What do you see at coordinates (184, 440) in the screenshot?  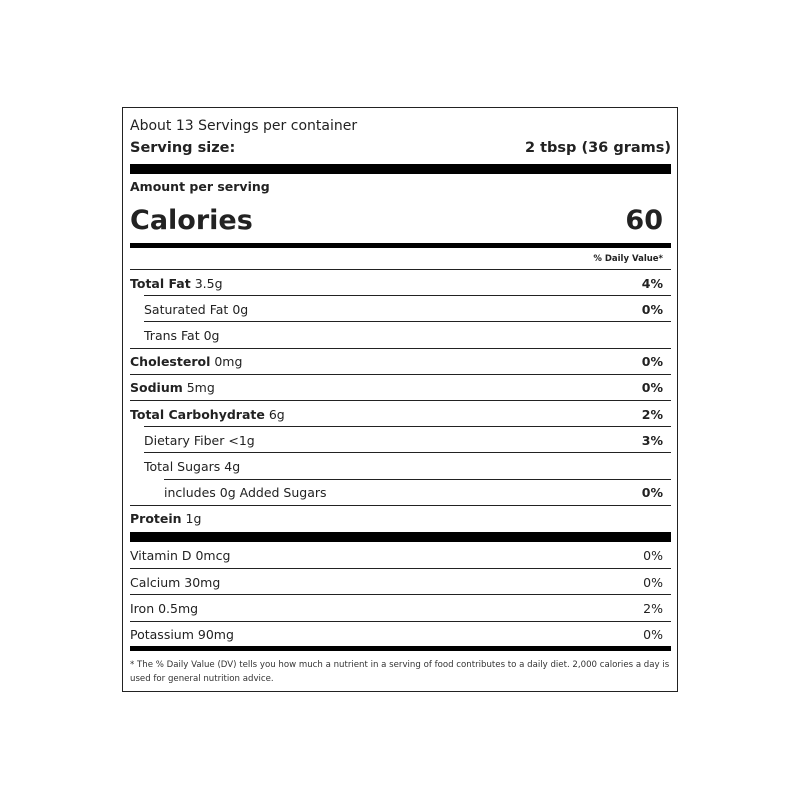 I see `nutrient-name: Dietary Fiber` at bounding box center [184, 440].